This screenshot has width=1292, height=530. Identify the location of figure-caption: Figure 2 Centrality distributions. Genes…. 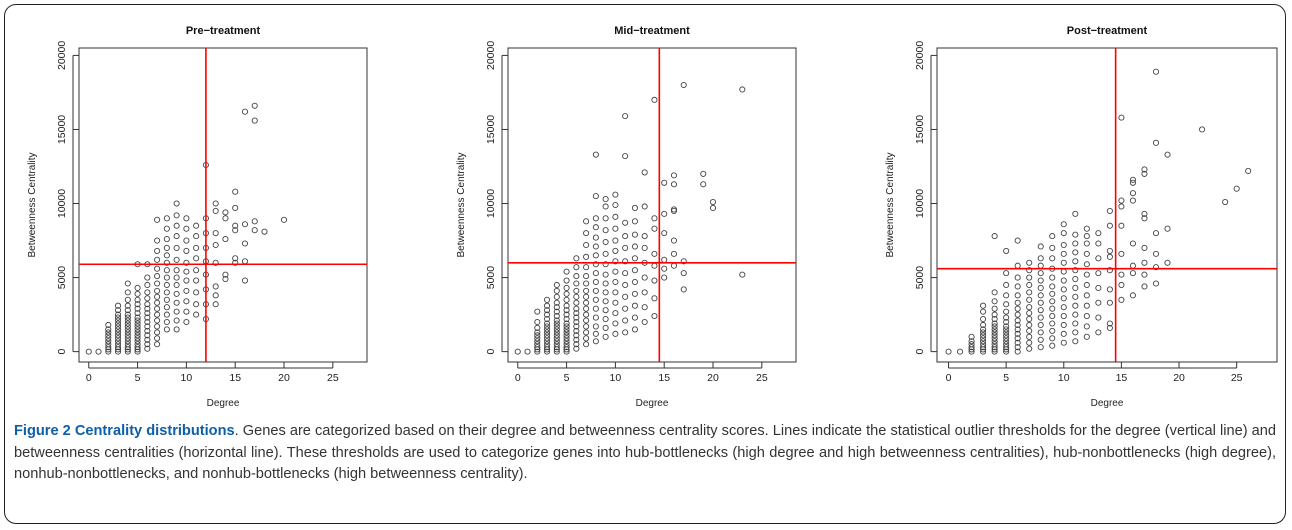
(645, 453).